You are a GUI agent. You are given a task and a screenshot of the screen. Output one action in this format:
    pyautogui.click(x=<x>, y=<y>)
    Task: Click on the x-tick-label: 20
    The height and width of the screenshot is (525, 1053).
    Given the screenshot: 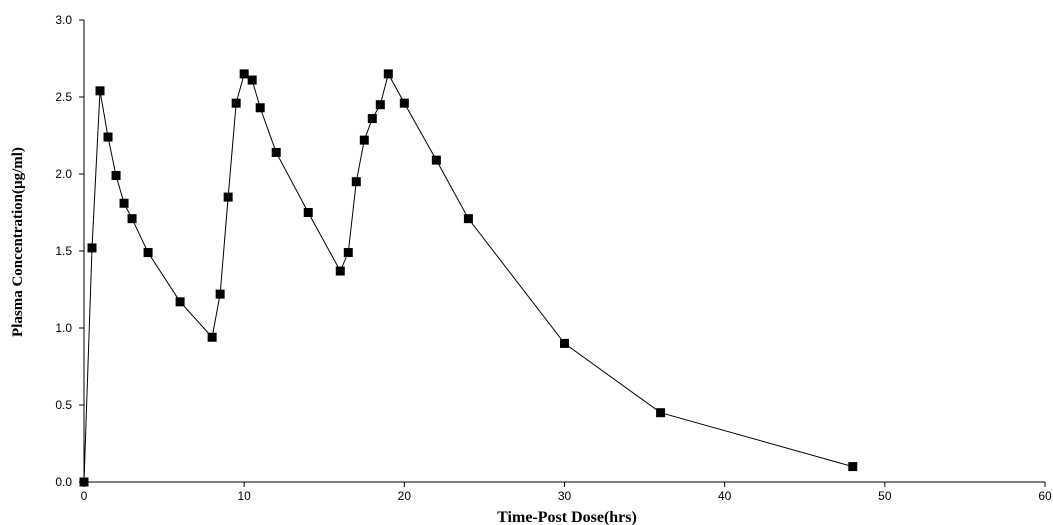 What is the action you would take?
    pyautogui.click(x=405, y=496)
    